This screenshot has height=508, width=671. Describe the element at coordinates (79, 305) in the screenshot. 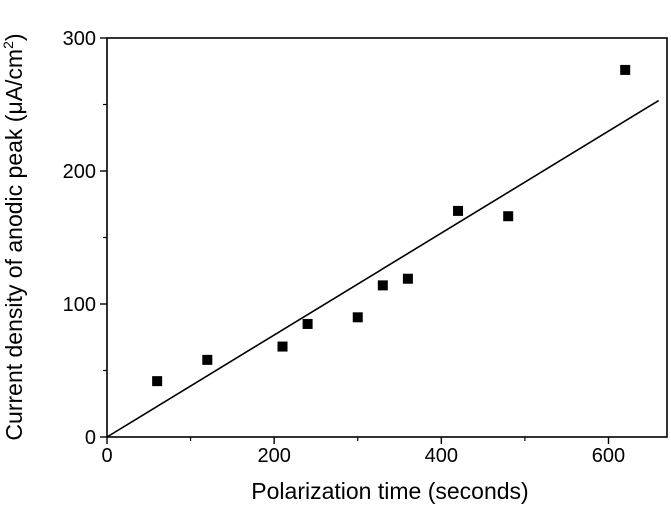

I see `y-tick-label: 100` at that location.